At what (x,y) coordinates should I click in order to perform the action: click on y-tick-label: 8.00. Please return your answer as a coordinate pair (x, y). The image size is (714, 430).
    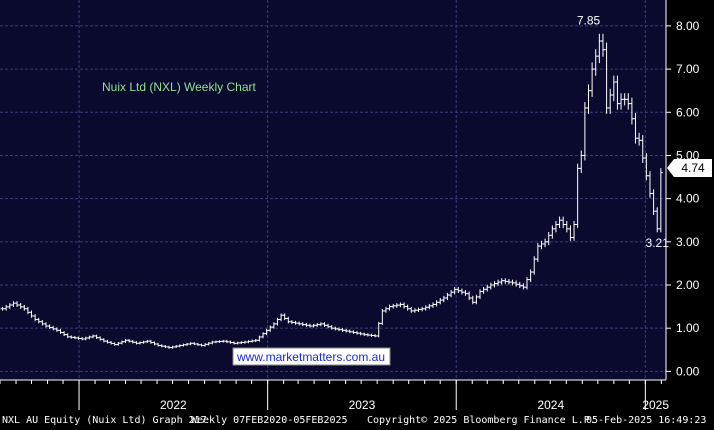
    Looking at the image, I should click on (688, 26).